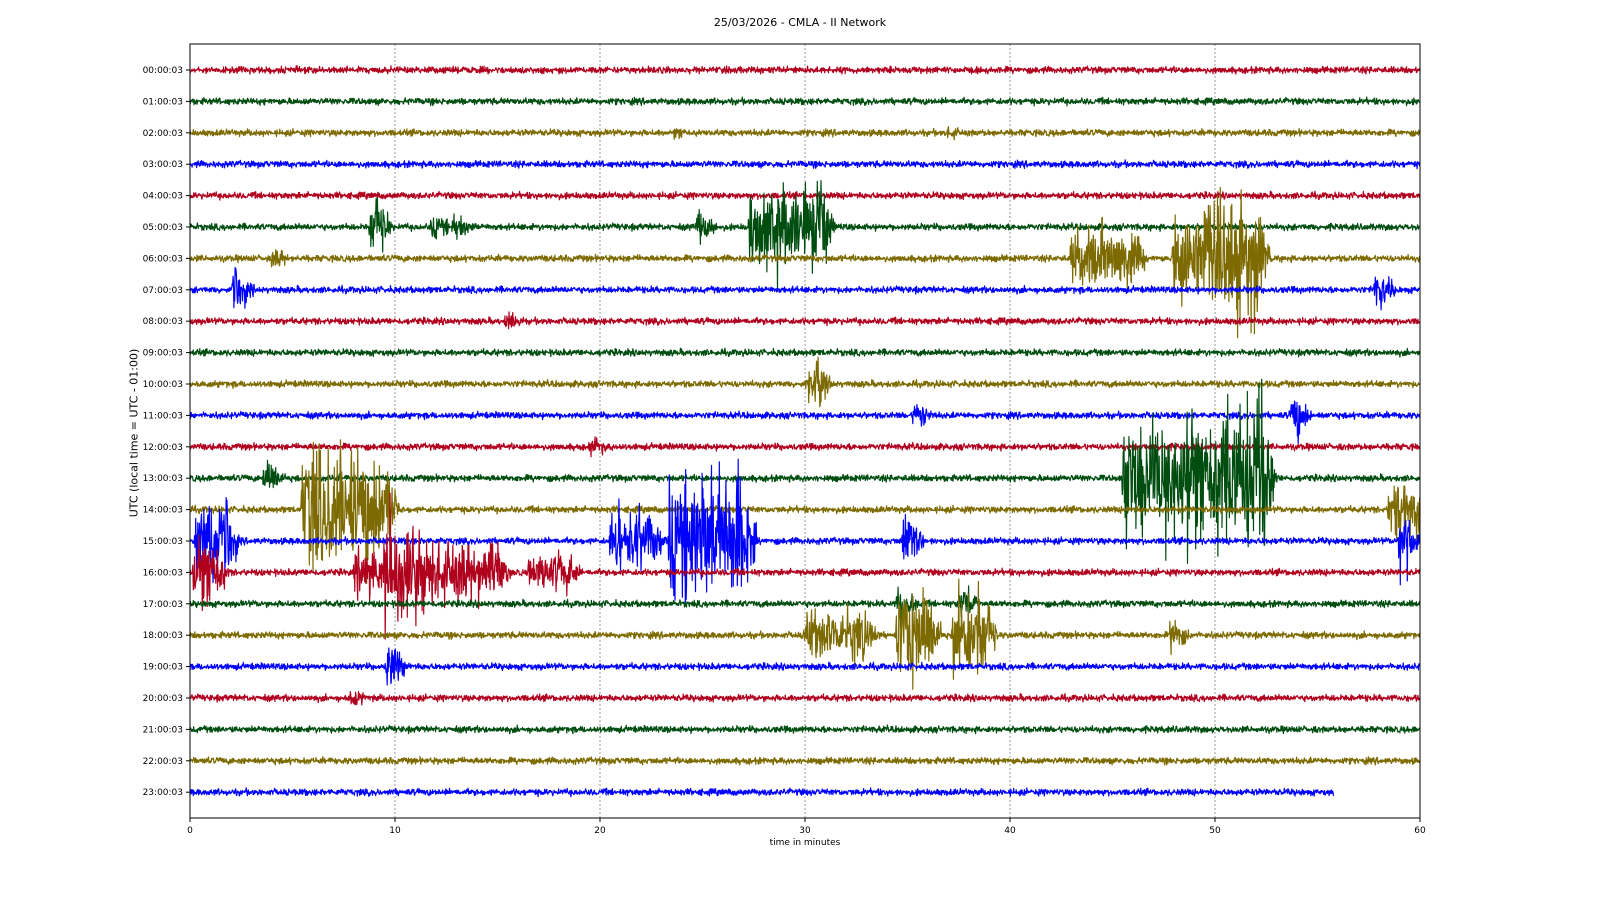  Describe the element at coordinates (395, 831) in the screenshot. I see `x-tick-label: 10` at that location.